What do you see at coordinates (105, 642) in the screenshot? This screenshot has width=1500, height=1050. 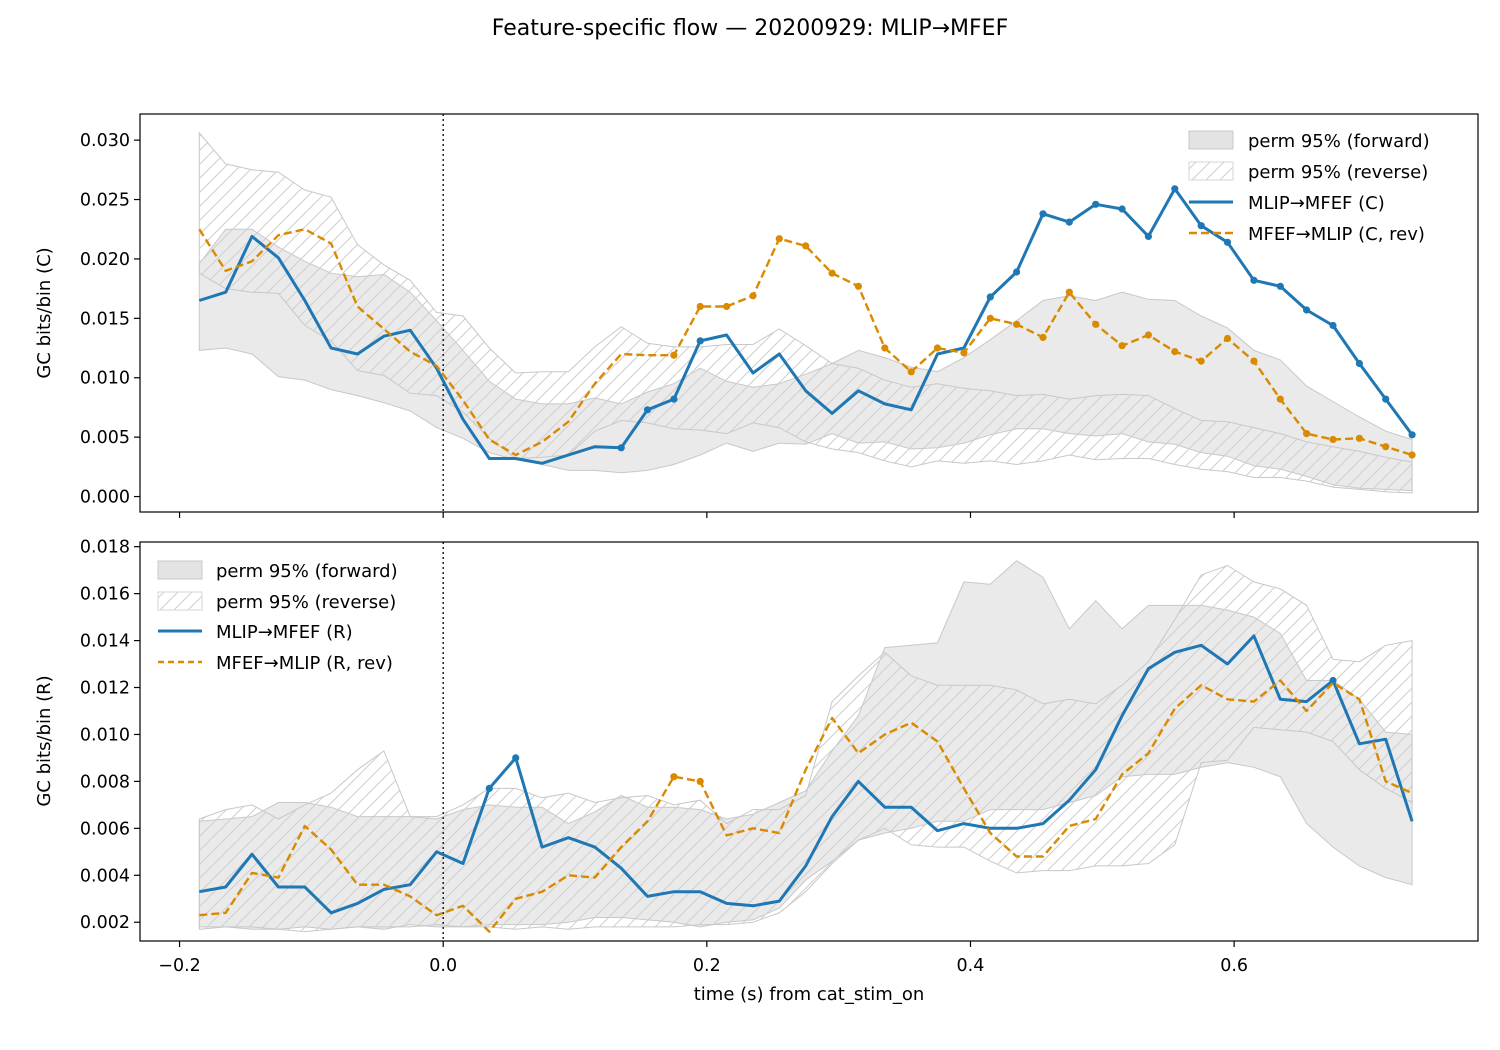 I see `y-tick-label: 0.014` at bounding box center [105, 642].